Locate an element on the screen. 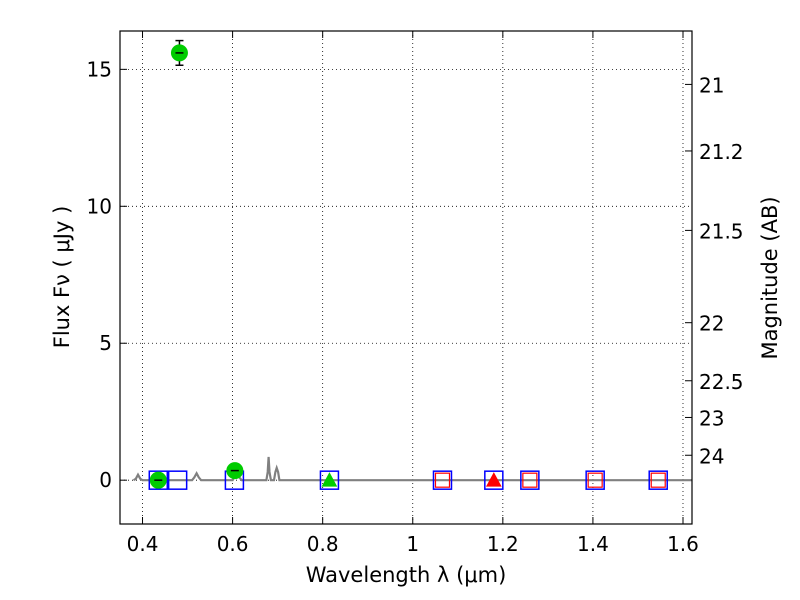 This screenshot has height=600, width=800. x-tick-label: 0.8 is located at coordinates (323, 544).